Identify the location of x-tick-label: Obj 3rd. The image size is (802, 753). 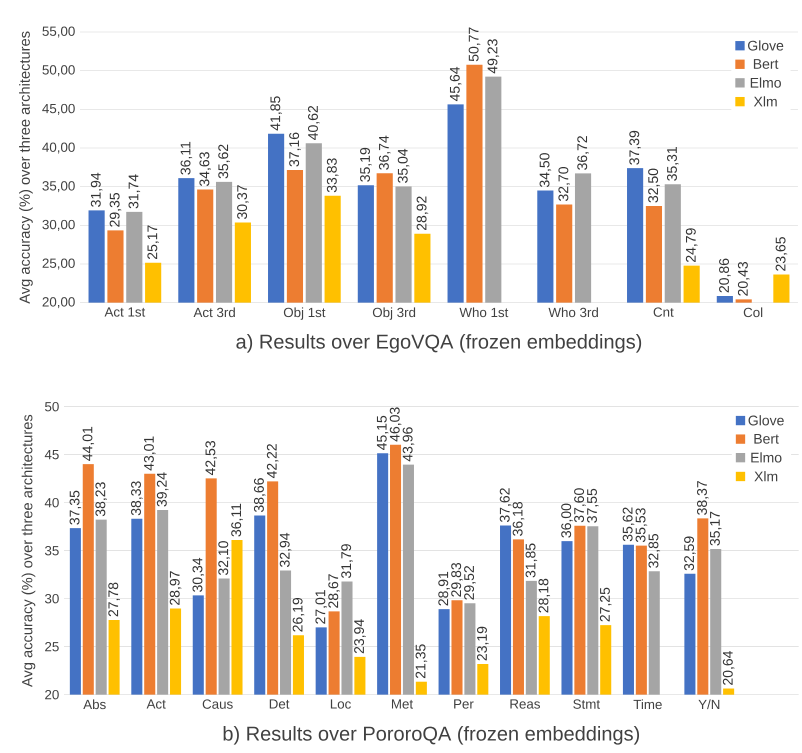
(394, 313).